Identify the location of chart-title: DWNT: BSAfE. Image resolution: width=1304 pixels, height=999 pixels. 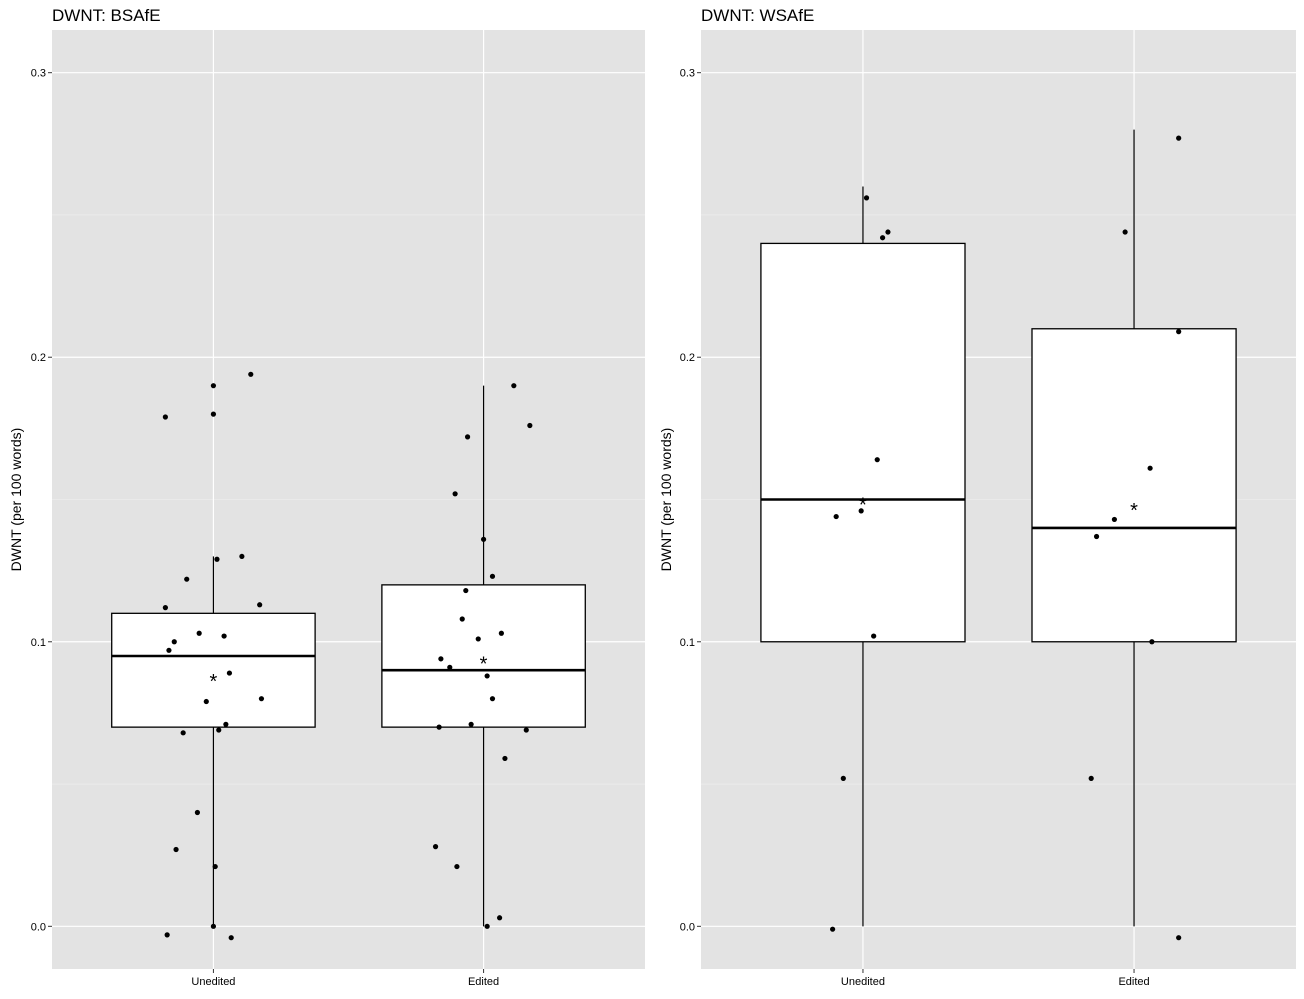
(106, 15).